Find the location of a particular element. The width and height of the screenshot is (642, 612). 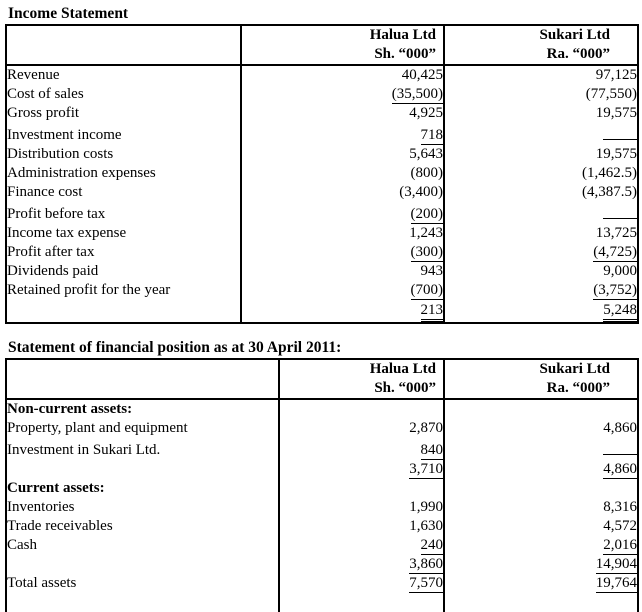

table-row is located at coordinates (322, 602).